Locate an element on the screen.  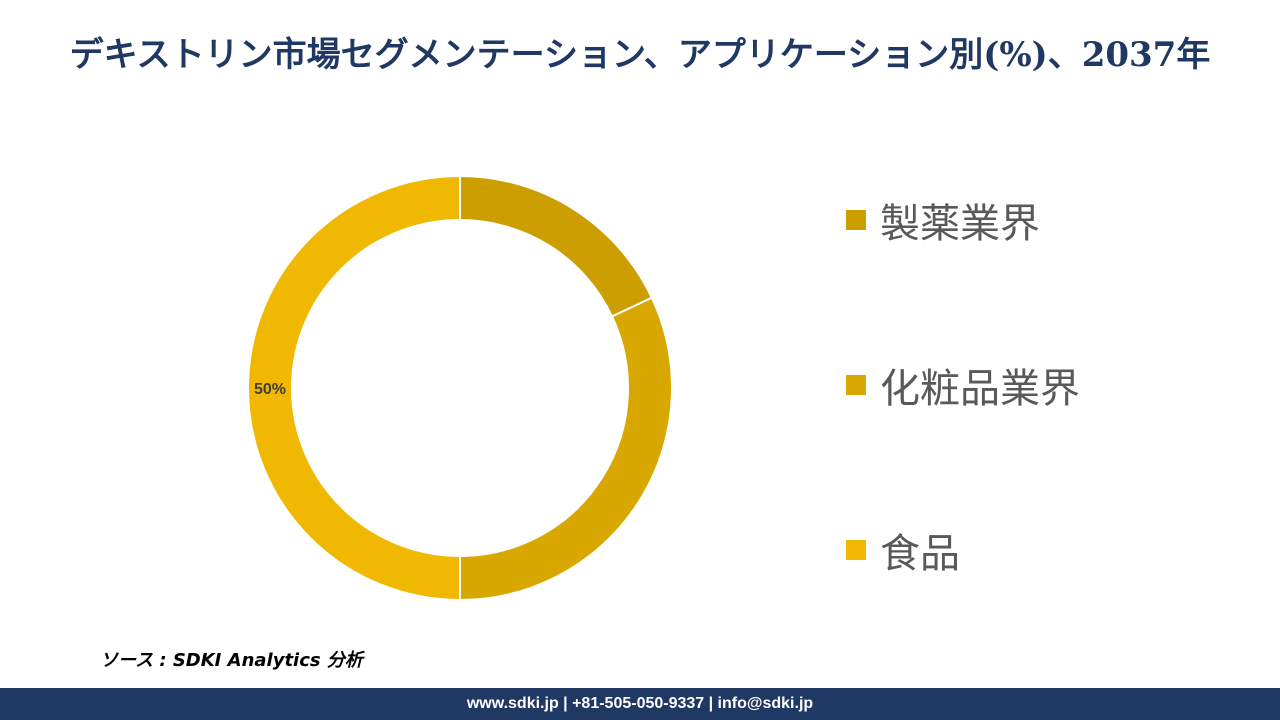
source-note: ソース : SDKI Analytics 分析 is located at coordinates (231, 660).